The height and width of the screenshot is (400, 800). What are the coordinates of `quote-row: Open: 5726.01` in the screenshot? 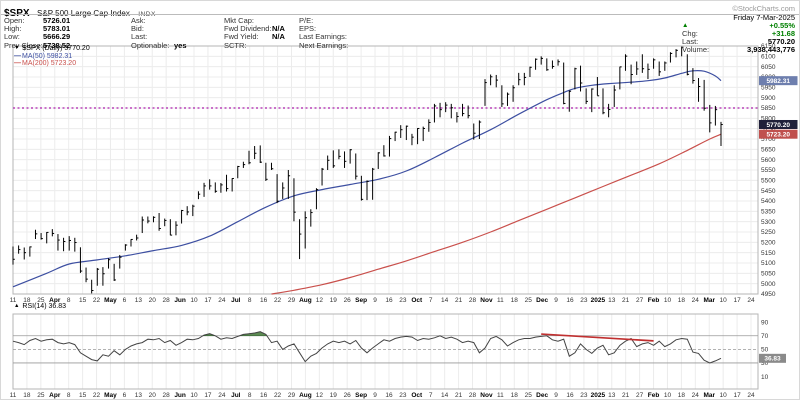 It's located at (37, 20).